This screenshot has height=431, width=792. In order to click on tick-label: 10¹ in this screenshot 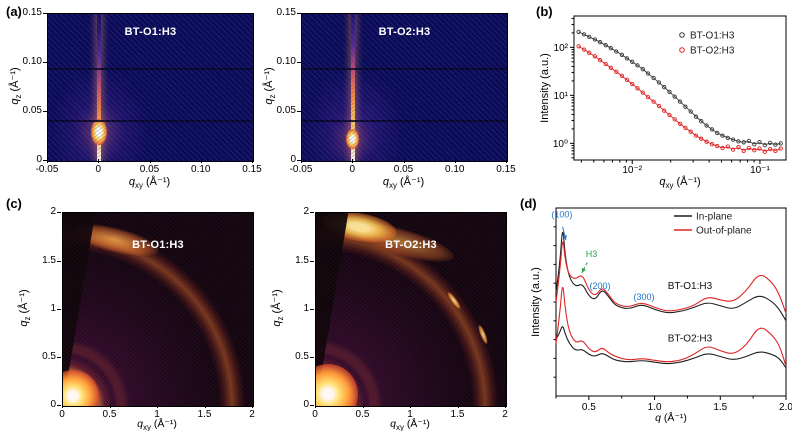, I will do `click(561, 96)`.